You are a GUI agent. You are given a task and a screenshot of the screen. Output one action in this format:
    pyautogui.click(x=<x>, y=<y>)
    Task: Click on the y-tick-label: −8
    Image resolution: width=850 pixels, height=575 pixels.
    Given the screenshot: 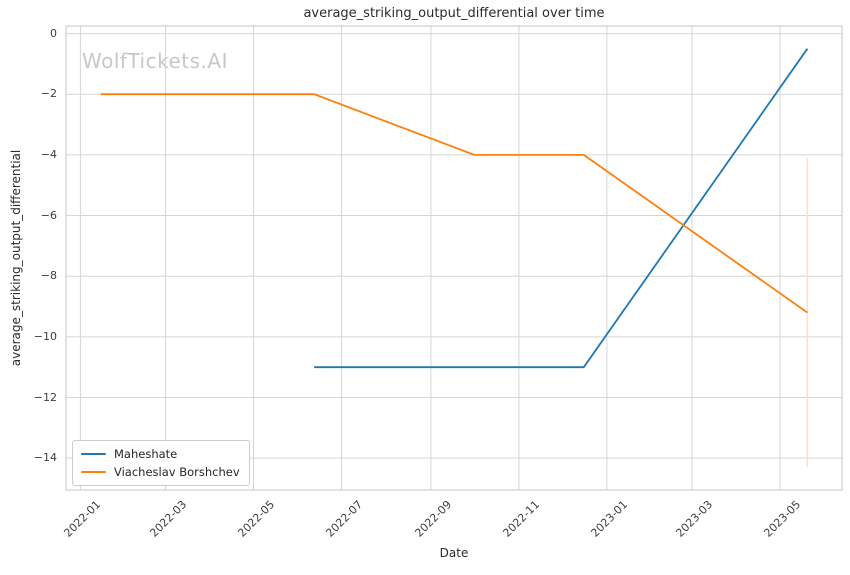 What is the action you would take?
    pyautogui.click(x=48, y=276)
    